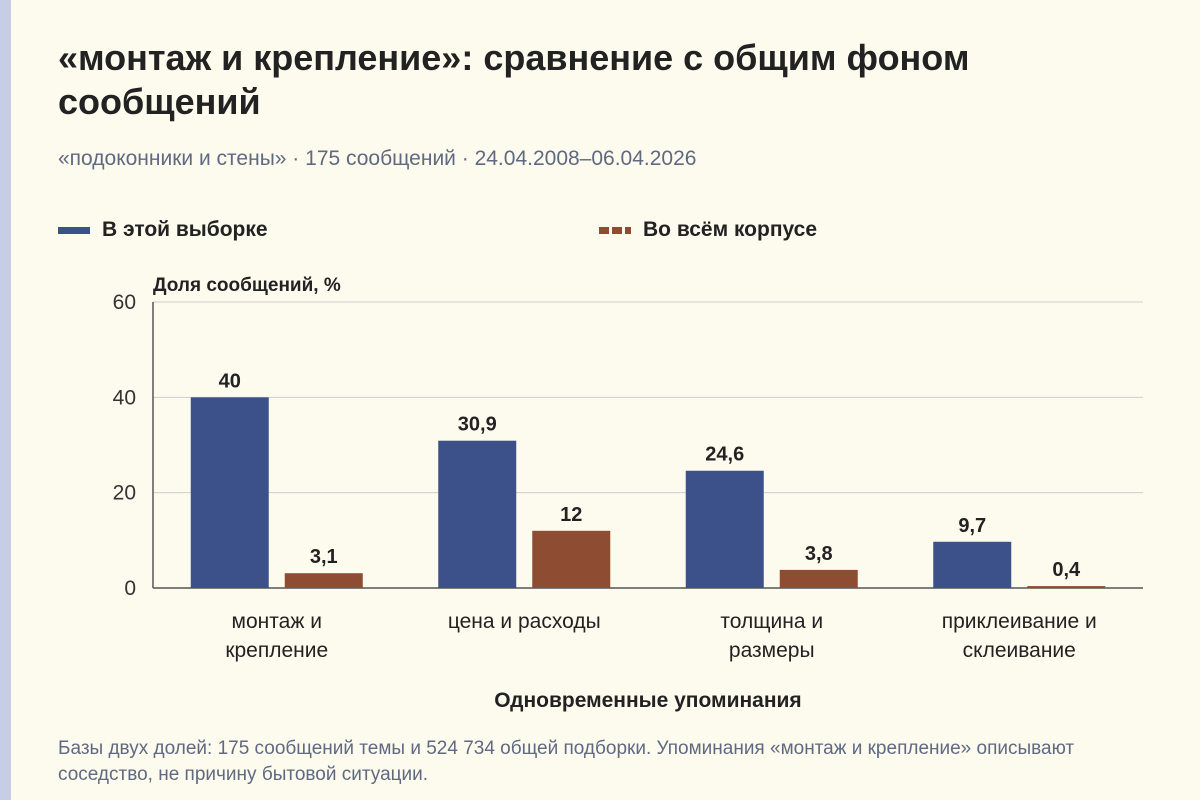  What do you see at coordinates (124, 397) in the screenshot?
I see `y-tick-label: 40` at bounding box center [124, 397].